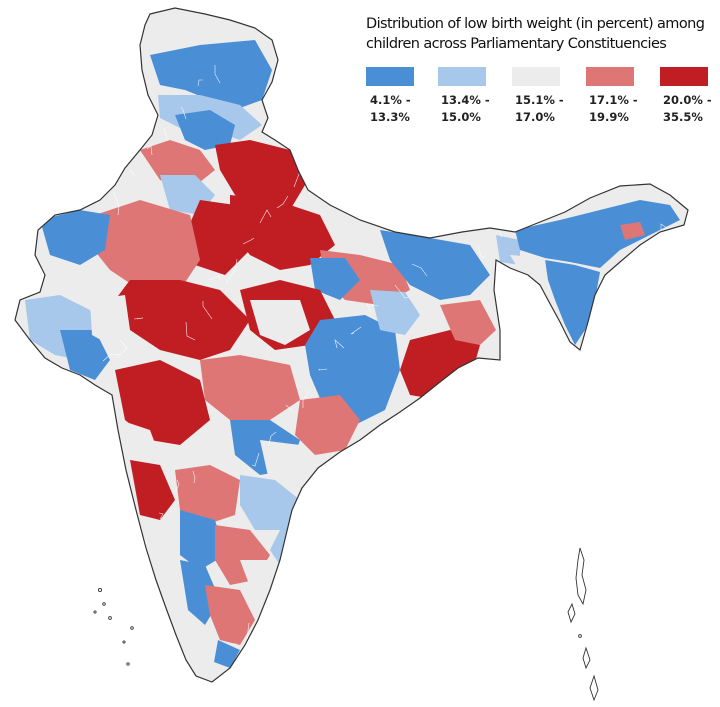  I want to click on legend-label-5: 20.0% -35.5%, so click(687, 108).